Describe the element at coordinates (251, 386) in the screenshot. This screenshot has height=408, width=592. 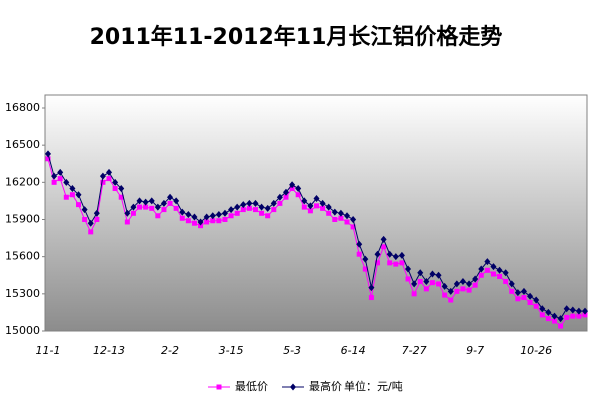
I see `legend-label: 最低价` at that location.